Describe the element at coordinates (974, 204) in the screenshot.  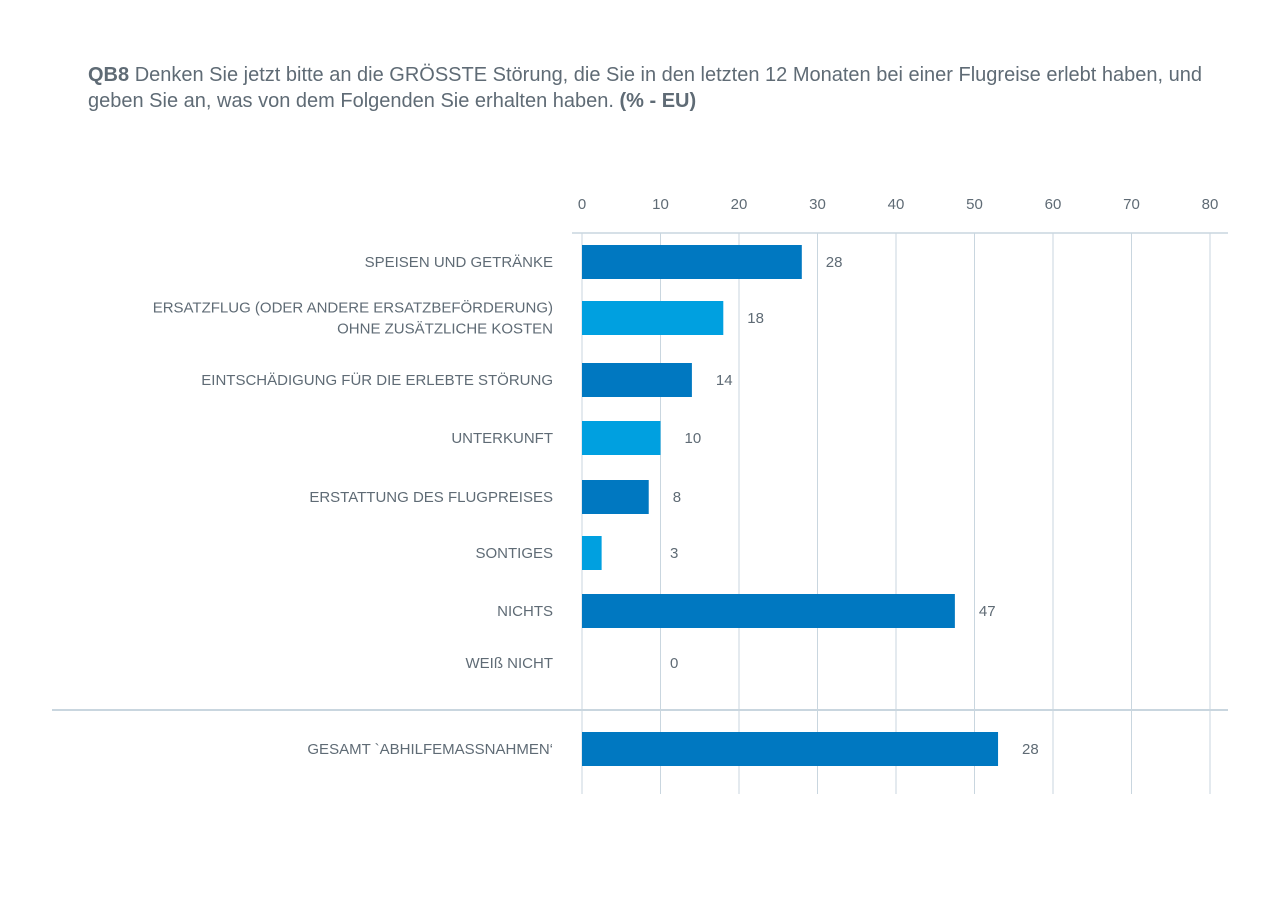
I see `tick-label: 50` at that location.